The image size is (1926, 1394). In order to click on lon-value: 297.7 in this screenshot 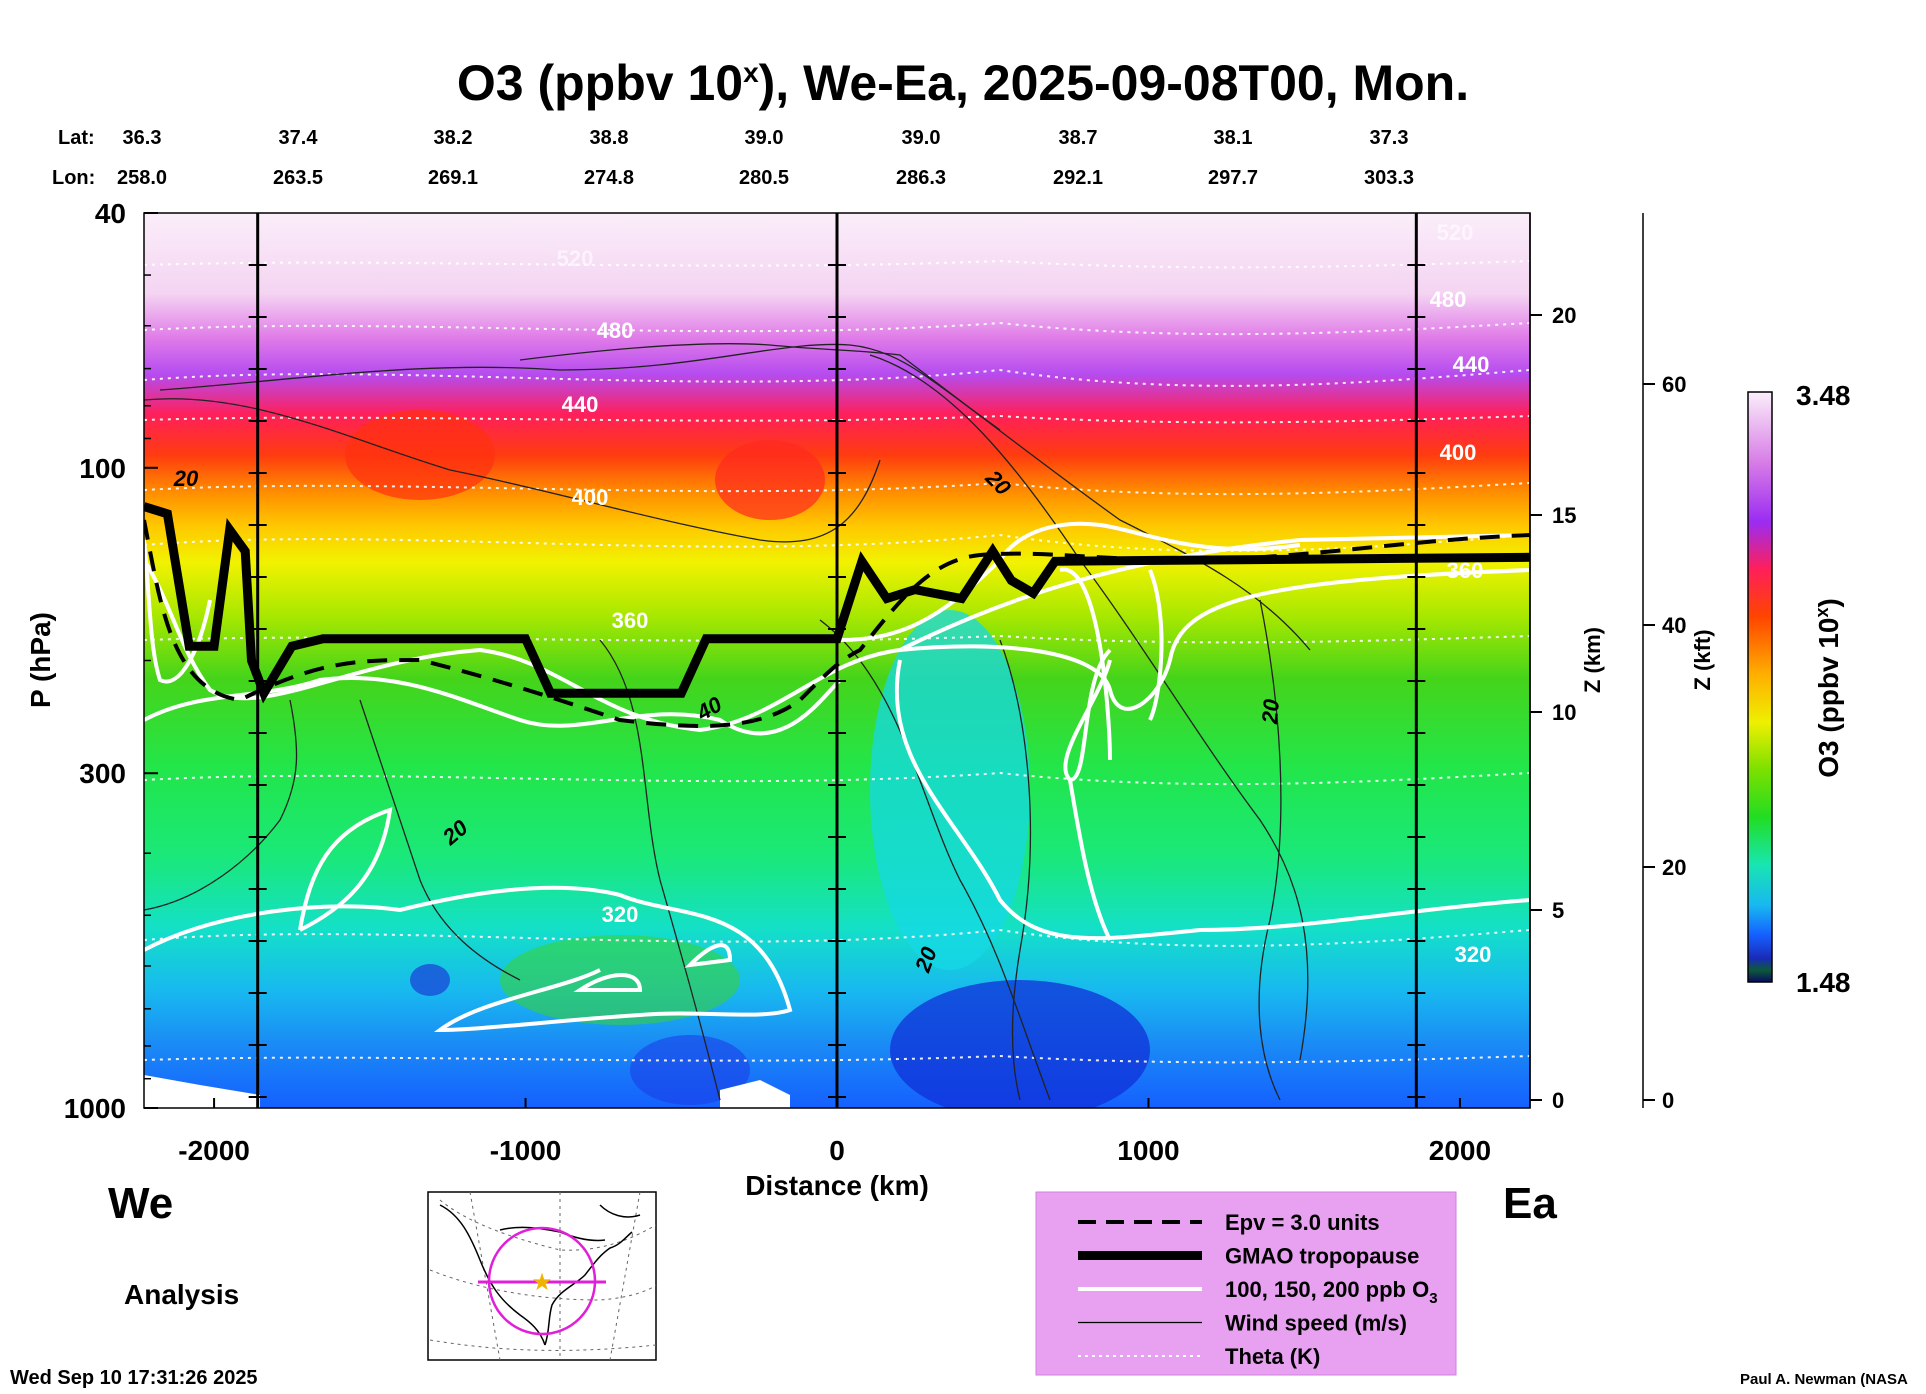, I will do `click(1233, 178)`.